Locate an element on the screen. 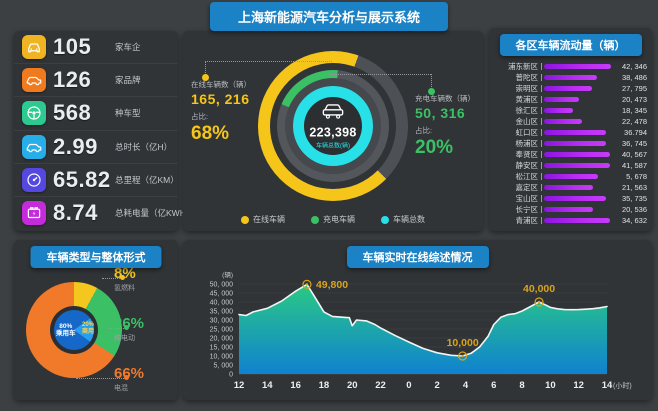 This screenshot has width=658, height=411. annotation-label: 40,000 is located at coordinates (539, 289).